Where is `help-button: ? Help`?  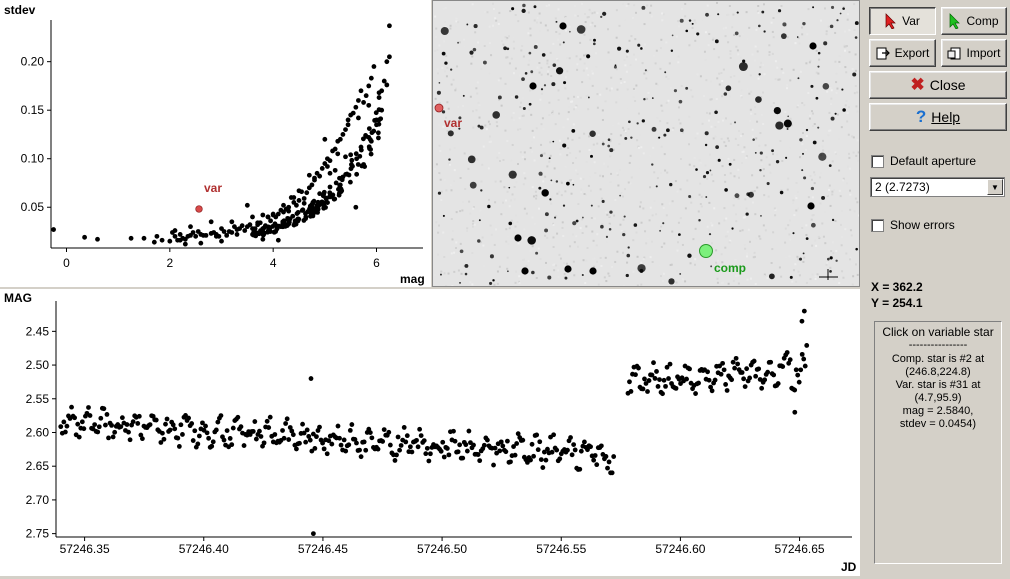 help-button: ? Help is located at coordinates (938, 117).